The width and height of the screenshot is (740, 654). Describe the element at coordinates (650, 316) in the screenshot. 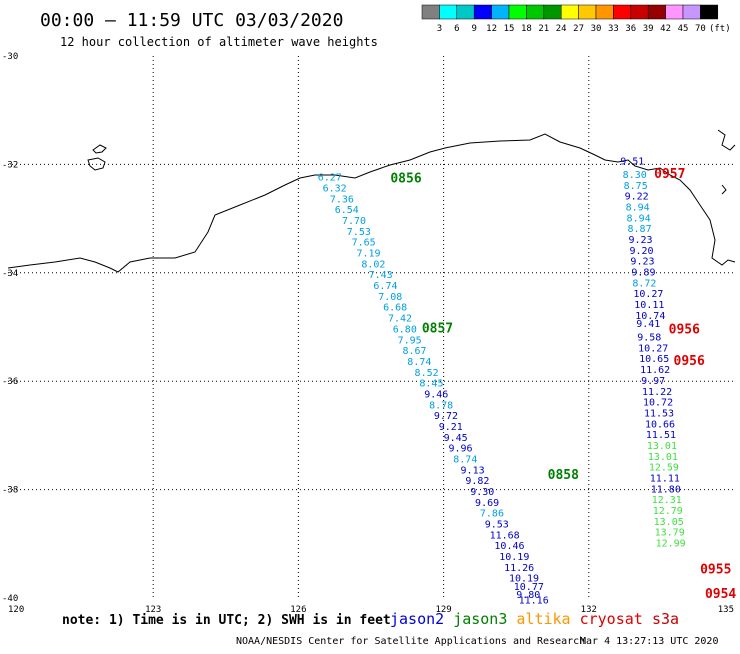

I see `wave-height-value: 10.74` at that location.